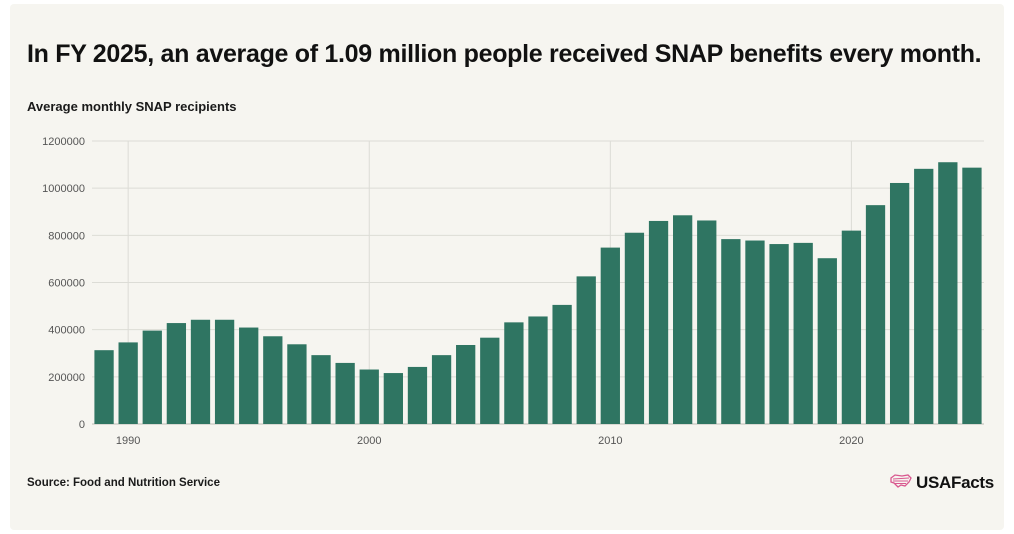 The image size is (1014, 534). I want to click on bar-1991, so click(152, 377).